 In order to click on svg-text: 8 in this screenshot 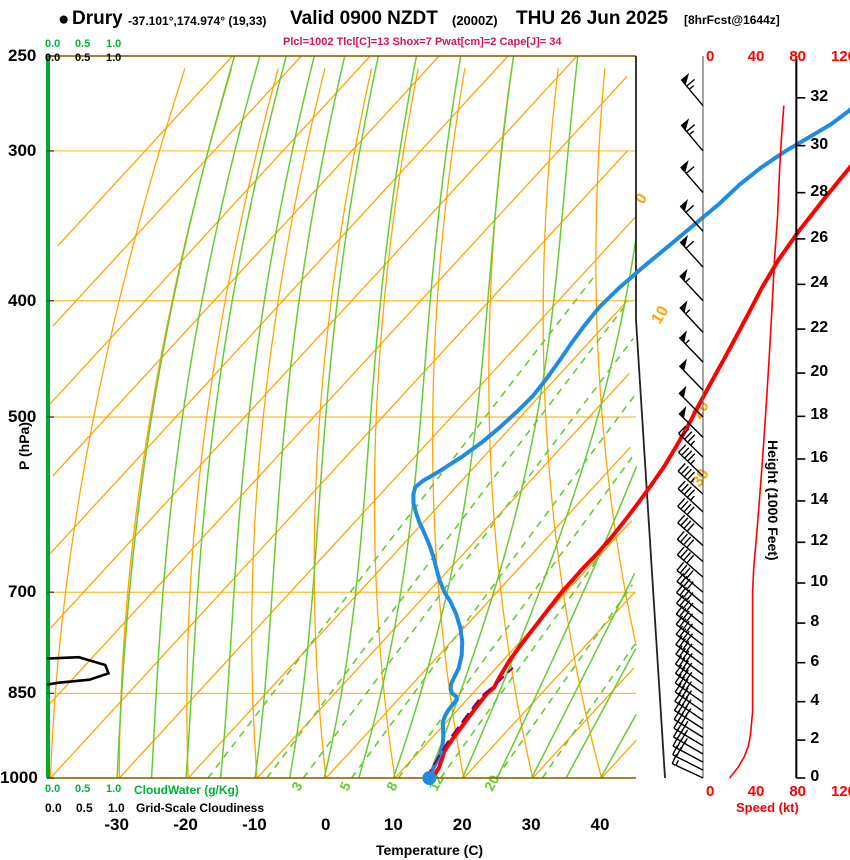, I will do `click(392, 786)`.